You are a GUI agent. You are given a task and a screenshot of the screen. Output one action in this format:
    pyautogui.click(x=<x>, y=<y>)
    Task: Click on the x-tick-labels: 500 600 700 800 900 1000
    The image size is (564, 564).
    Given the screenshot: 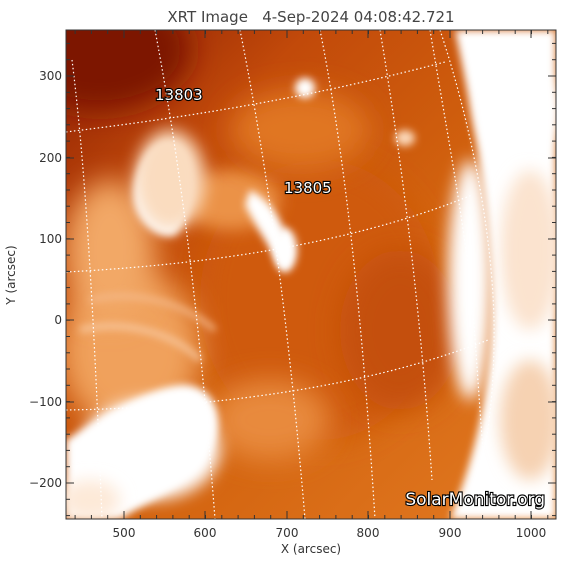 What is the action you would take?
    pyautogui.click(x=330, y=533)
    